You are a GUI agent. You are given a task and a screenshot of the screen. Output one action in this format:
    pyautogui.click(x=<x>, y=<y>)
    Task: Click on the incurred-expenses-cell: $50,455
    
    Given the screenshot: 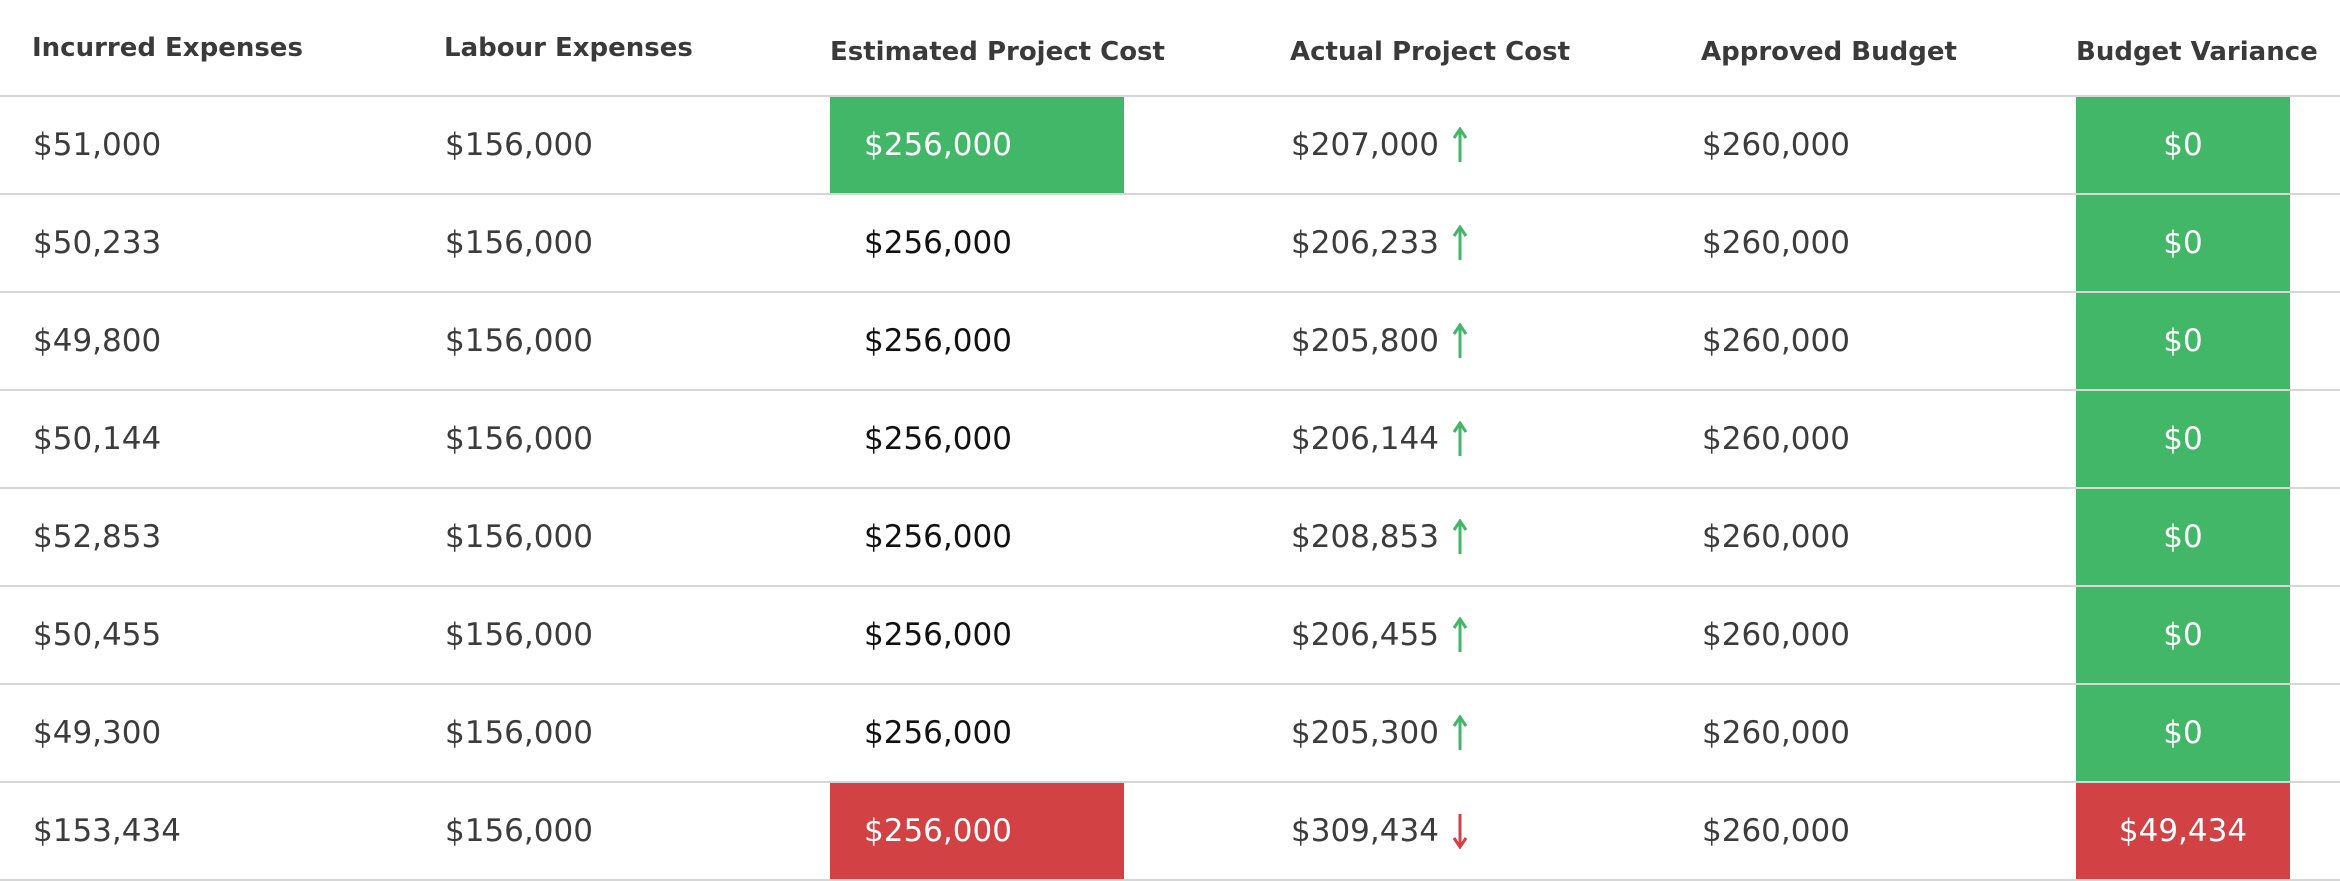 What is the action you would take?
    pyautogui.click(x=97, y=635)
    